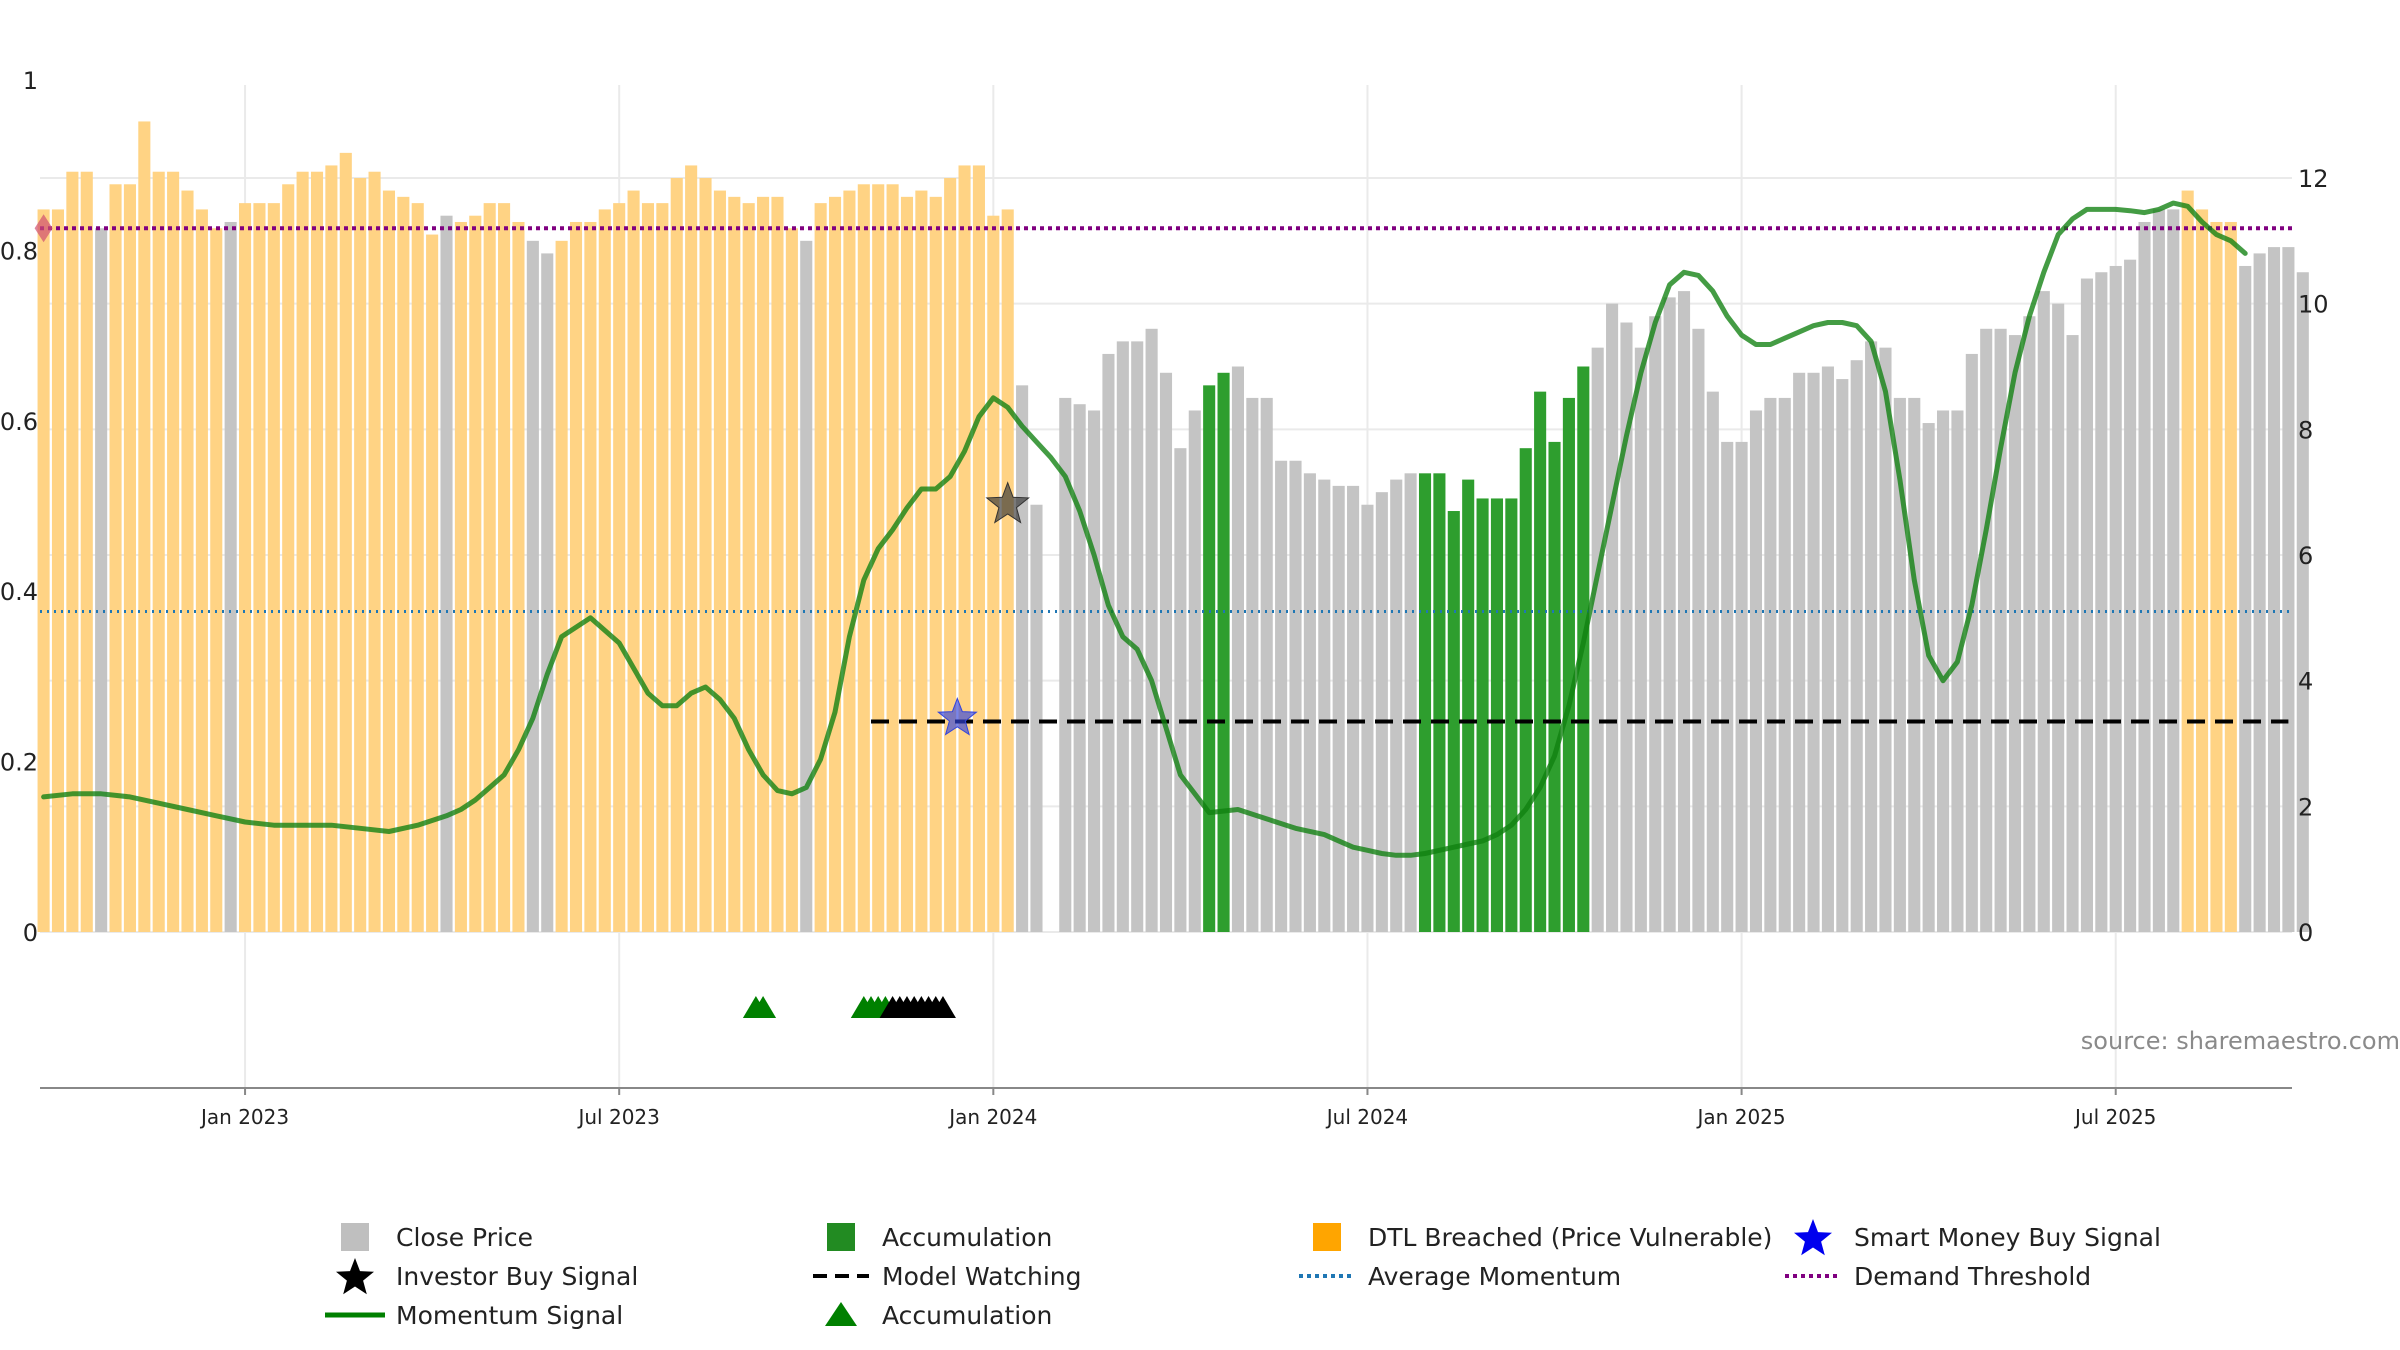 This screenshot has width=2400, height=1350. I want to click on left-tick-label: 1, so click(30, 81).